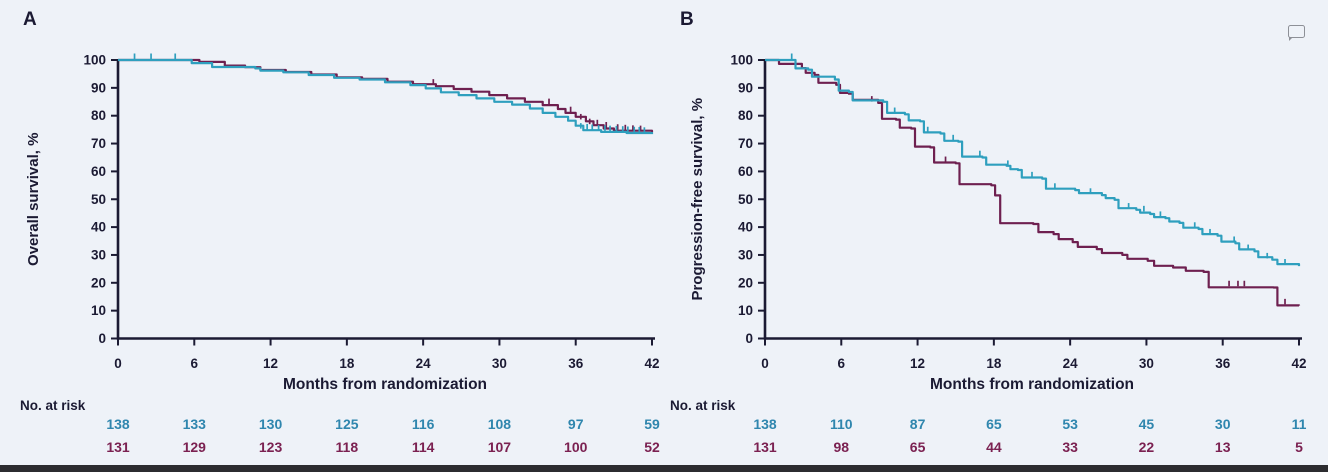  I want to click on at-risk-count-group-maroon: 22, so click(1147, 447).